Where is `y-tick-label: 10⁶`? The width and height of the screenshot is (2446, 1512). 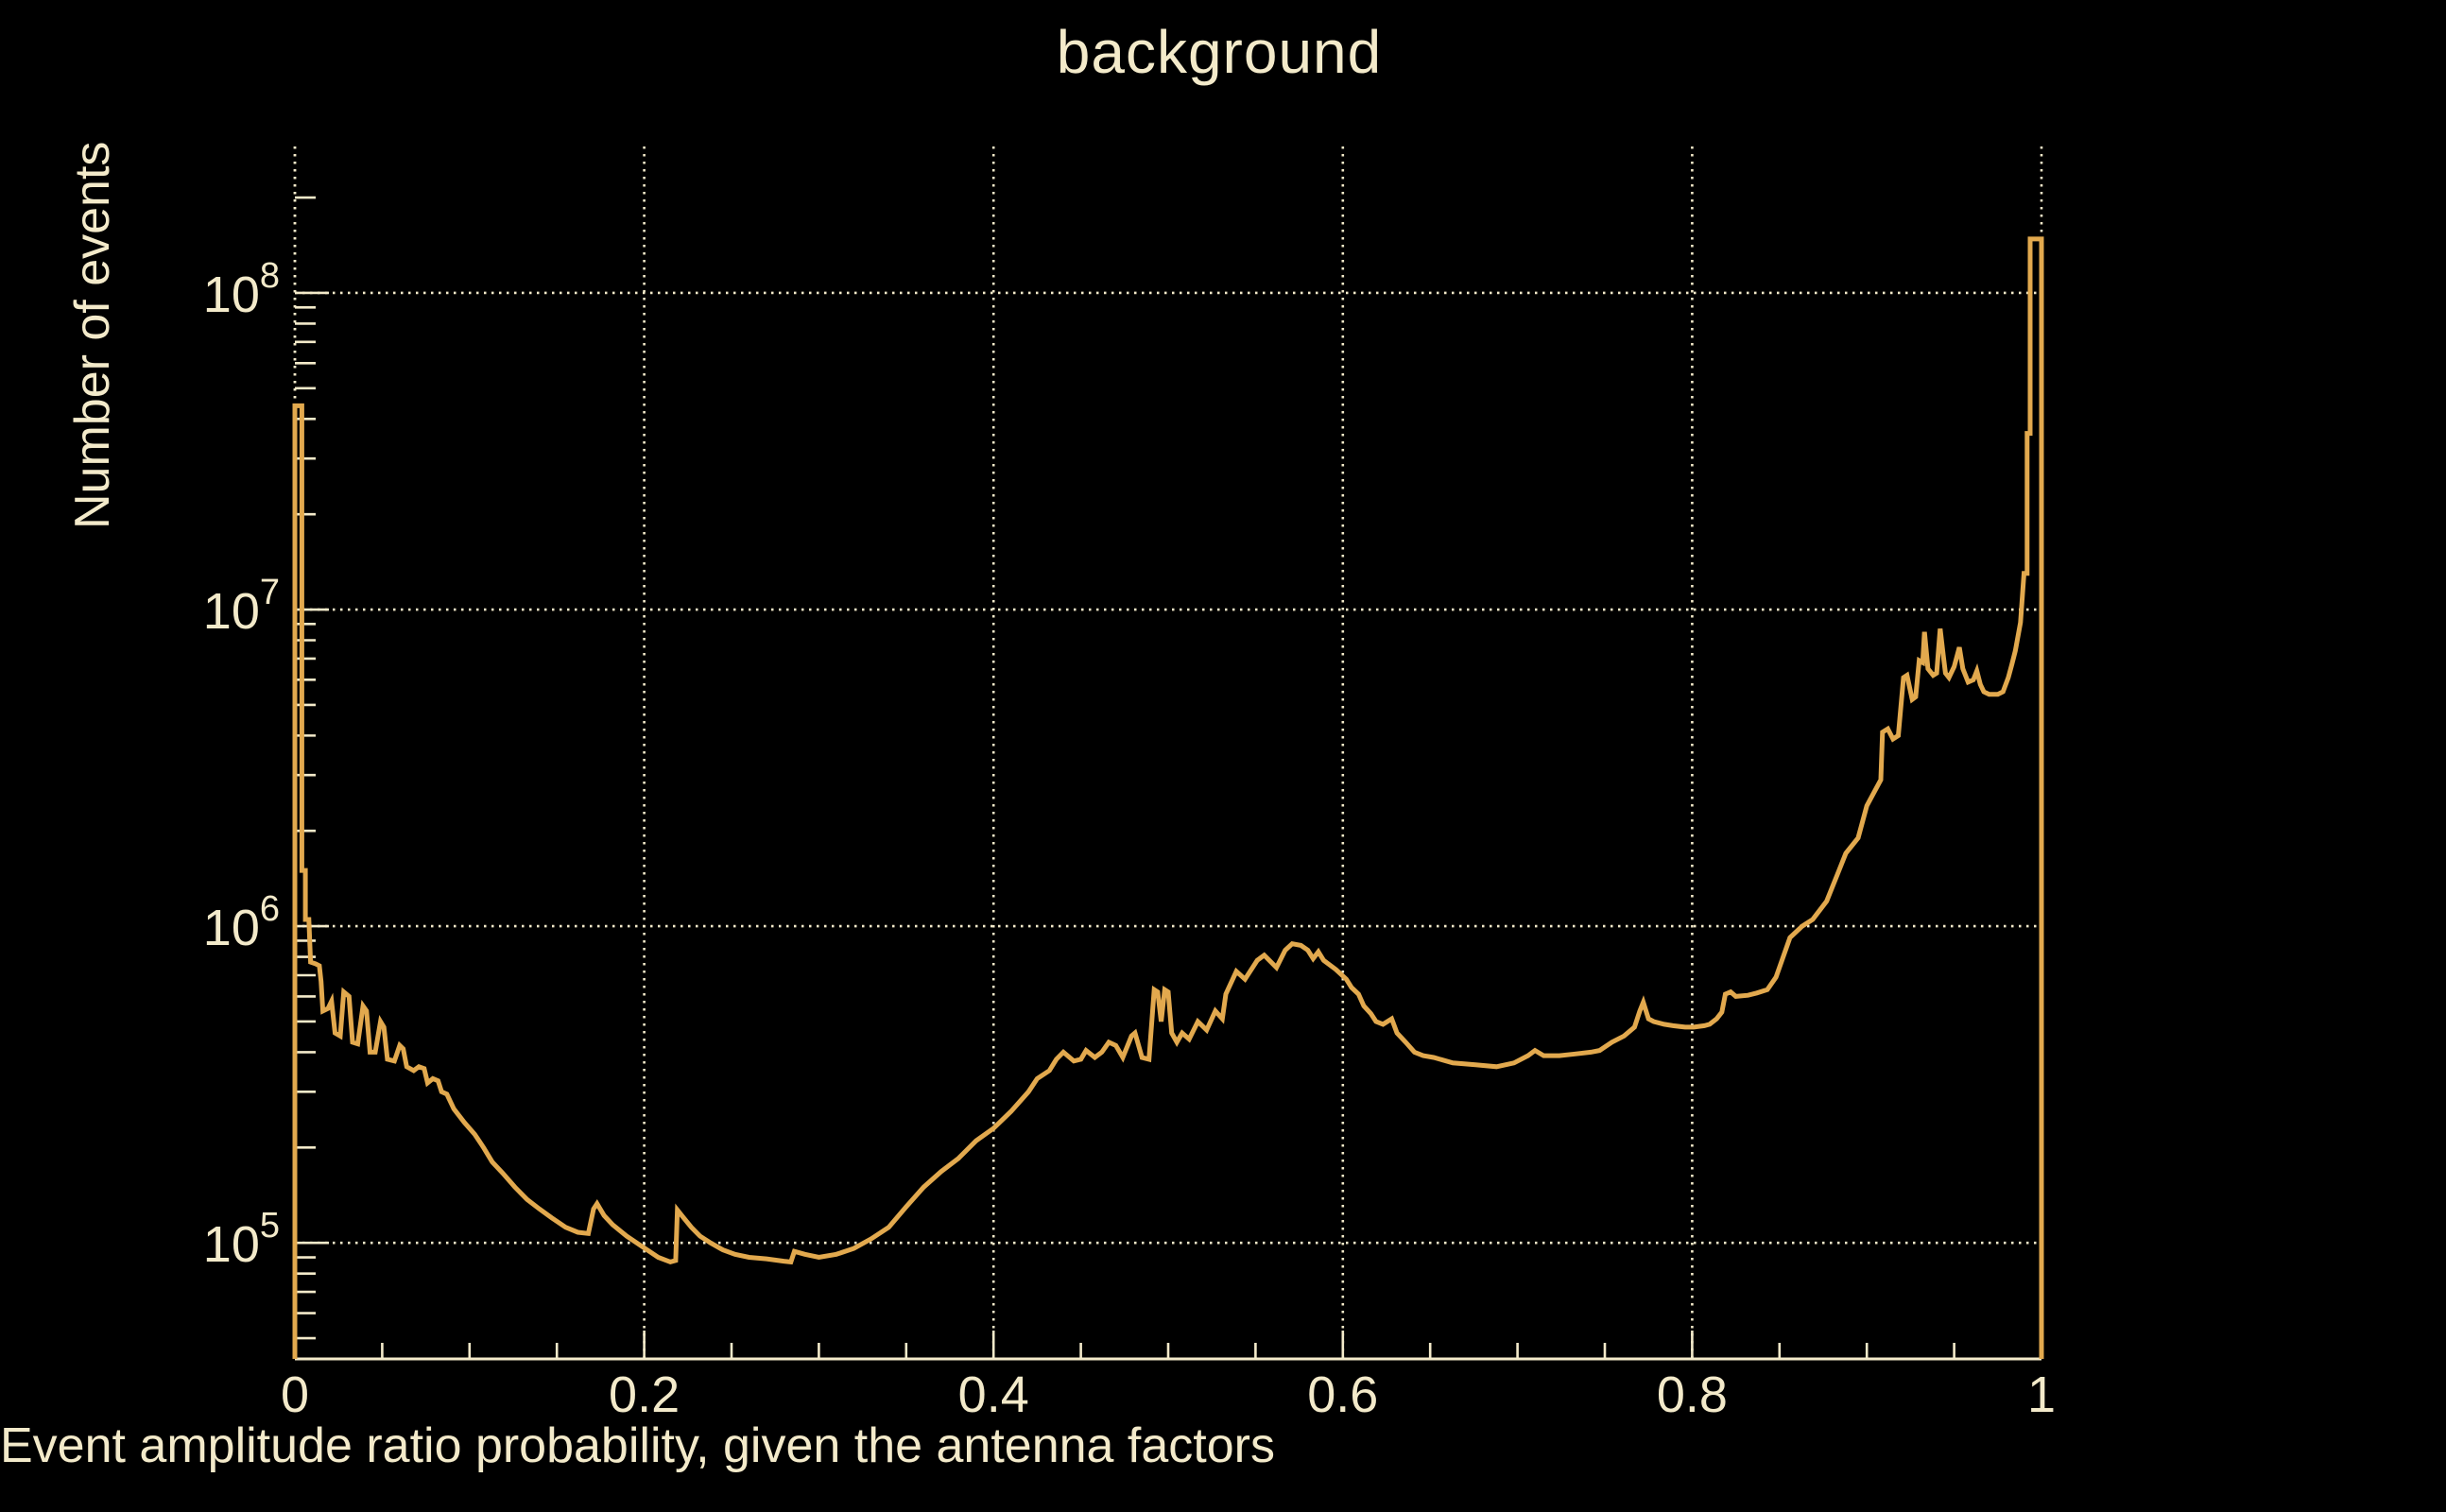
y-tick-label: 10⁶ is located at coordinates (241, 922).